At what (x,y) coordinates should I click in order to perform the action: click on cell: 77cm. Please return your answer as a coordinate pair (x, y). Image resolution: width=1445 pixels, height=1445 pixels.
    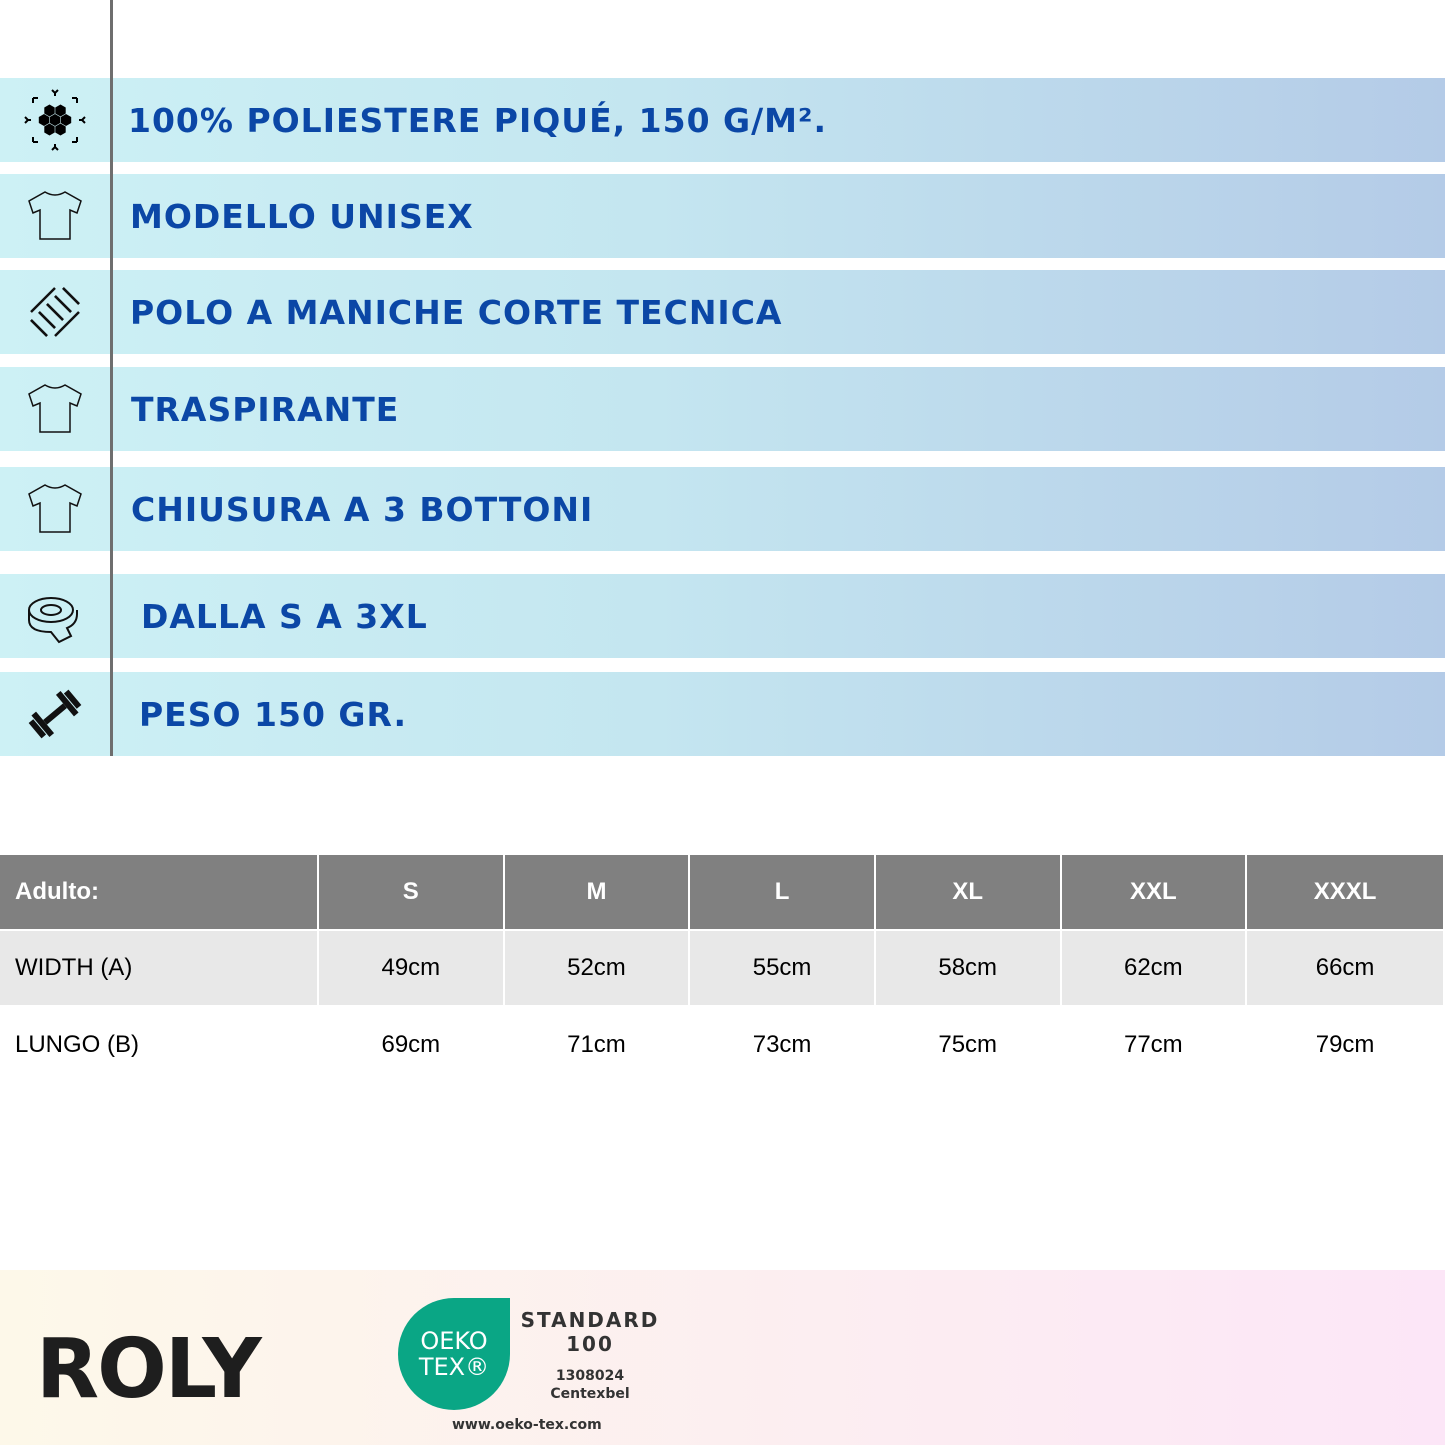
    Looking at the image, I should click on (1154, 1044).